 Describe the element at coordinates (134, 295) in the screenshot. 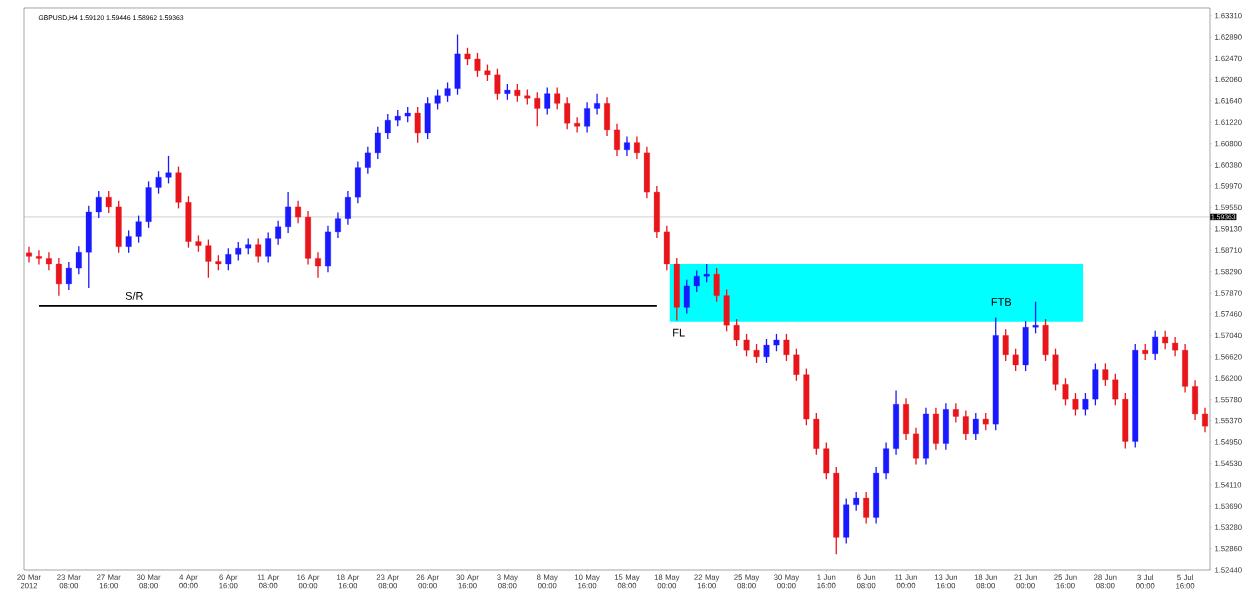

I see `annotation: S/R` at that location.